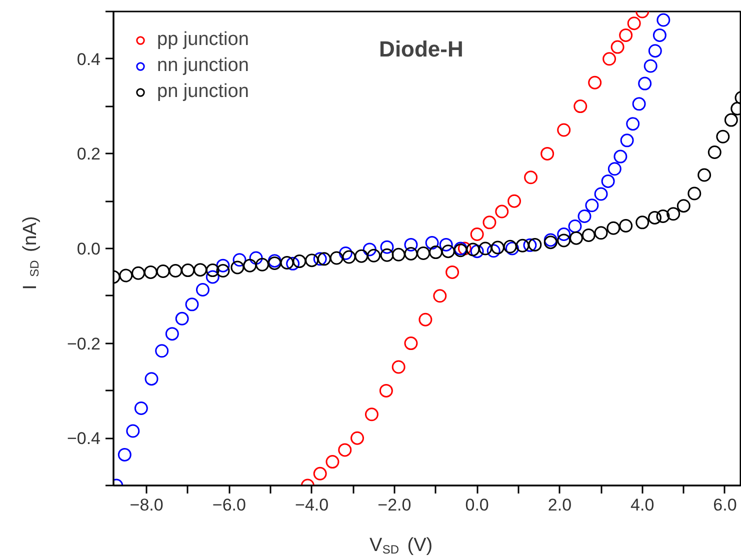 The width and height of the screenshot is (741, 559). What do you see at coordinates (83, 438) in the screenshot?
I see `y-tick-label: −0.4` at bounding box center [83, 438].